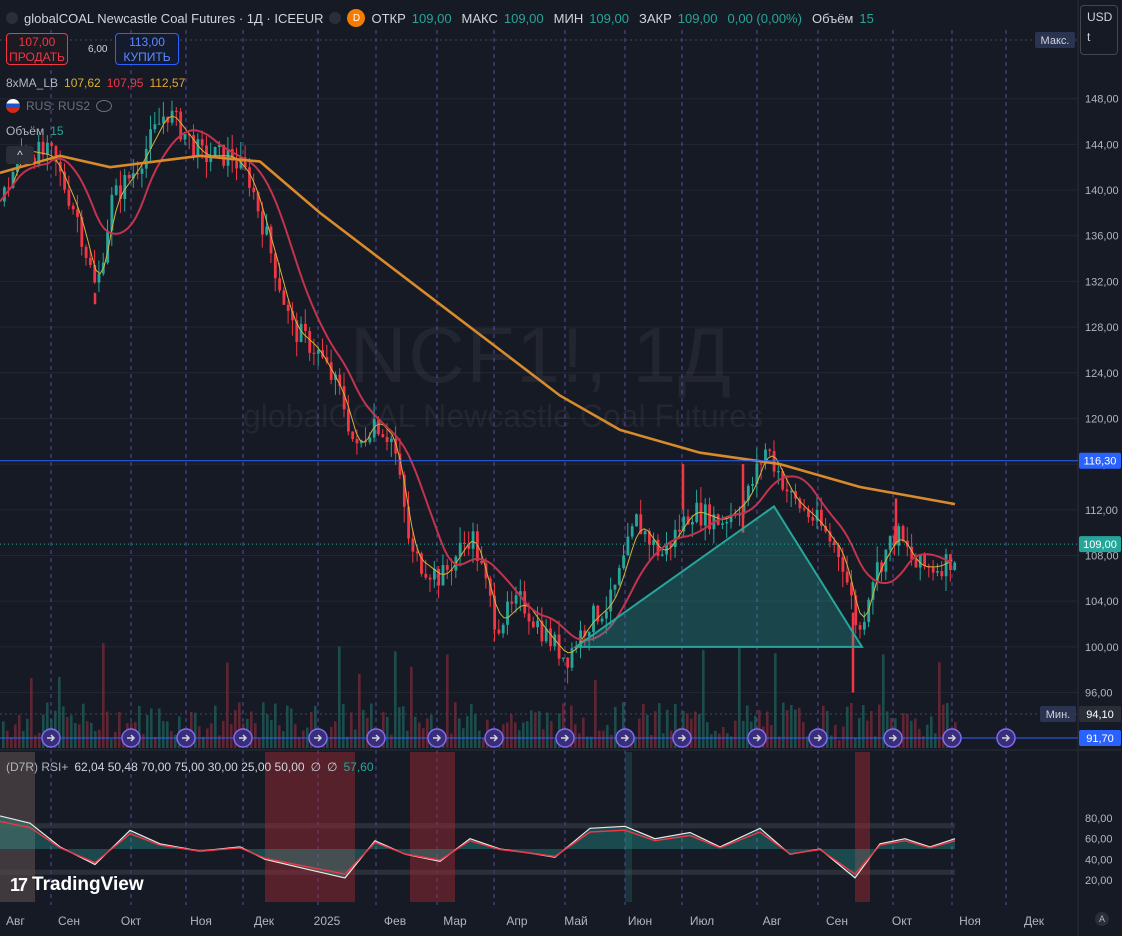 The image size is (1122, 936). I want to click on time-axis-label: Окт, so click(131, 921).